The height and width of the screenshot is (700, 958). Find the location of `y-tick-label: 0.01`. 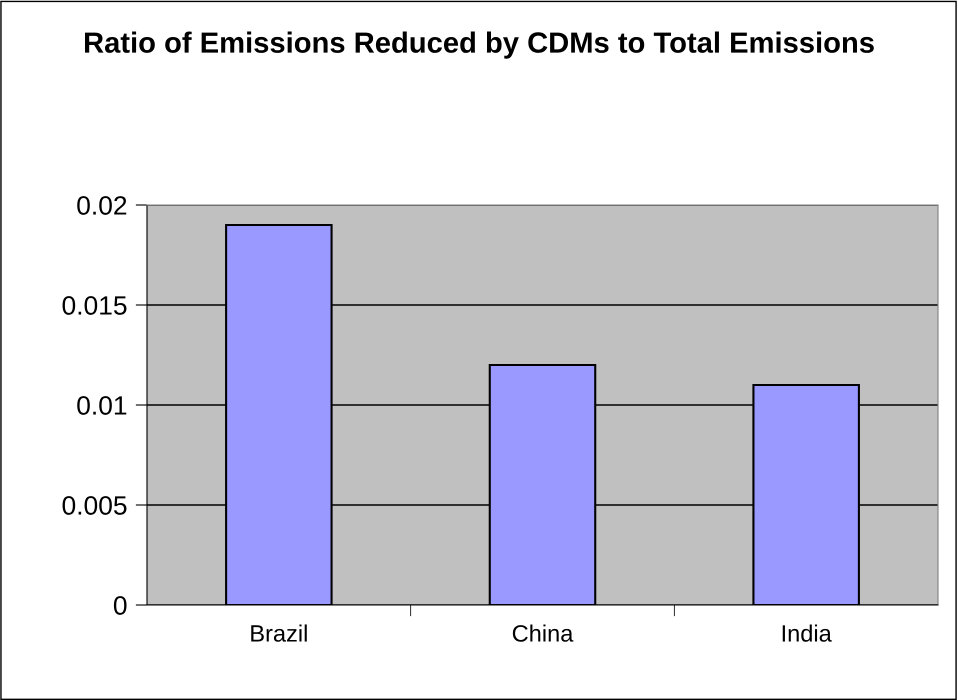

y-tick-label: 0.01 is located at coordinates (101, 405).